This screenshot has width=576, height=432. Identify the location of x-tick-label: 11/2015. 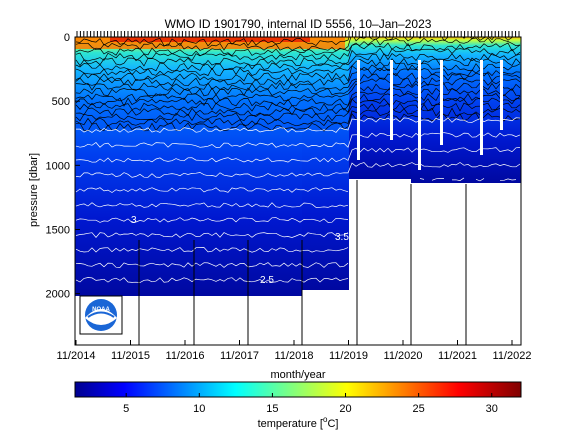
(130, 356).